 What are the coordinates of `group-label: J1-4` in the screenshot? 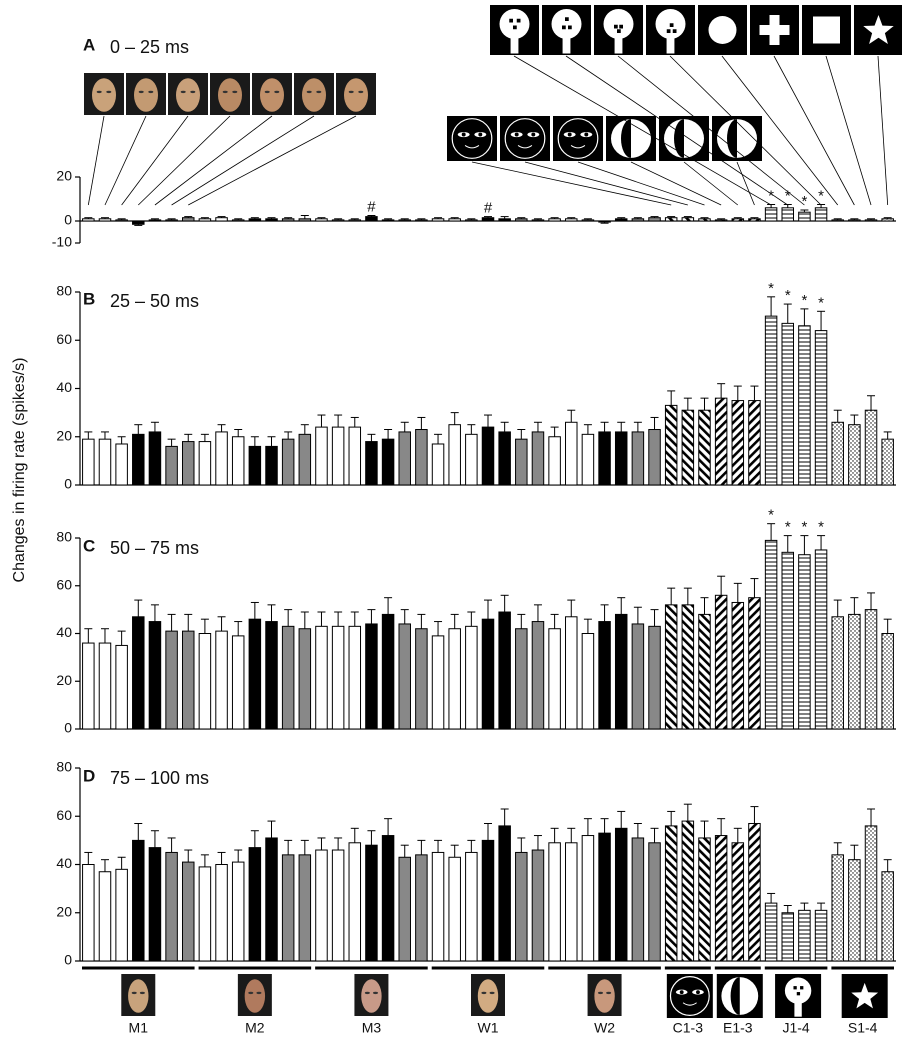 It's located at (795, 1028).